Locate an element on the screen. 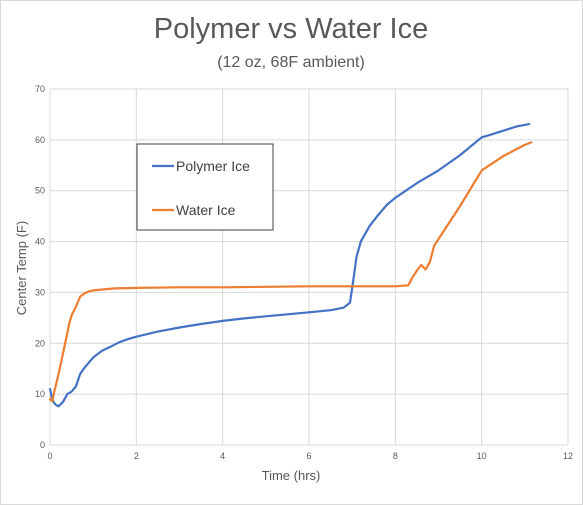  y-axis-label: Center Temp (F) is located at coordinates (21, 268).